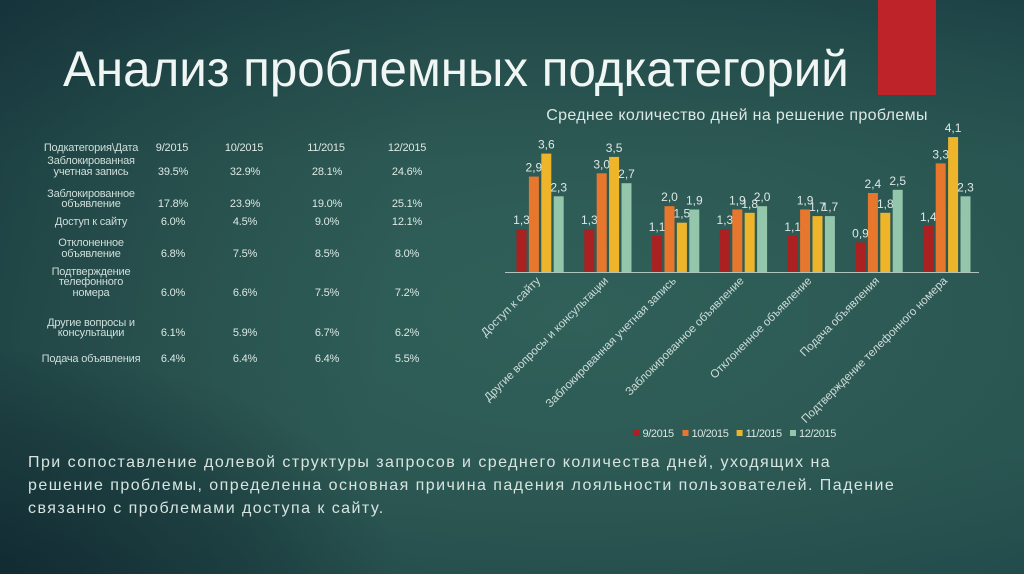  I want to click on svg-text: 11/2015, so click(764, 434).